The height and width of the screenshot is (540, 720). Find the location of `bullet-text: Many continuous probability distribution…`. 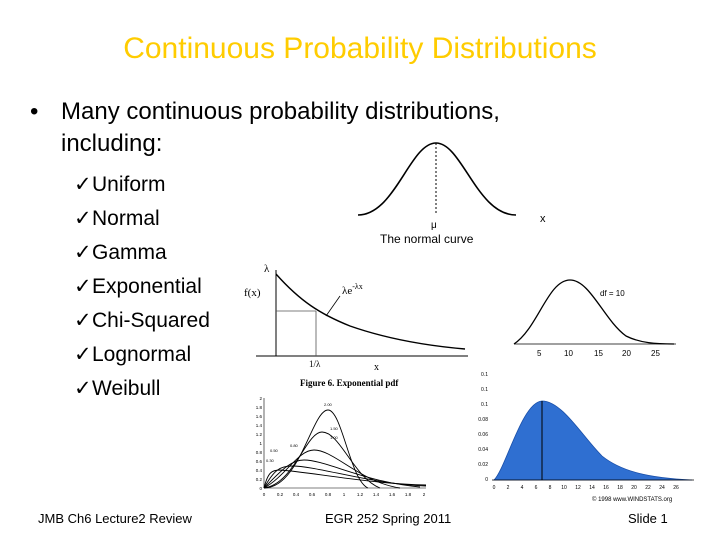

bullet-text: Many continuous probability distribution… is located at coordinates (280, 127).